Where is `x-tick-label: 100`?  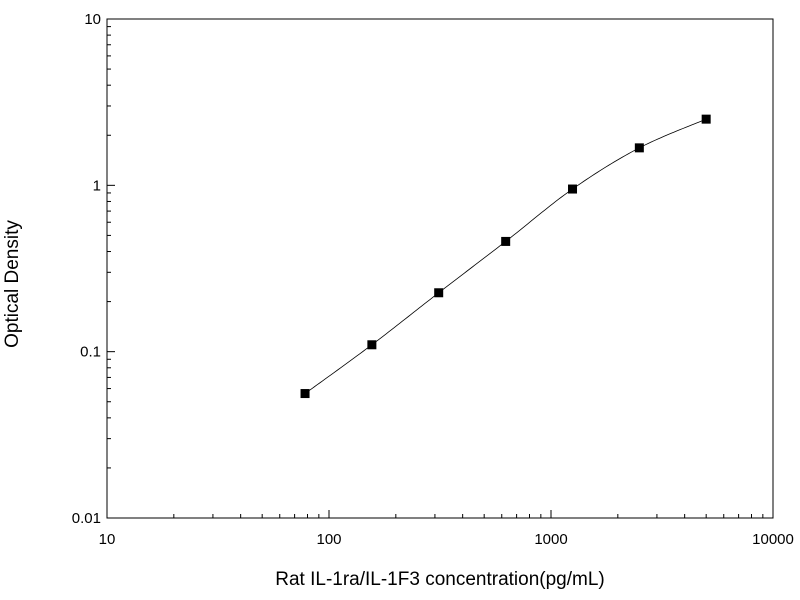
x-tick-label: 100 is located at coordinates (328, 539).